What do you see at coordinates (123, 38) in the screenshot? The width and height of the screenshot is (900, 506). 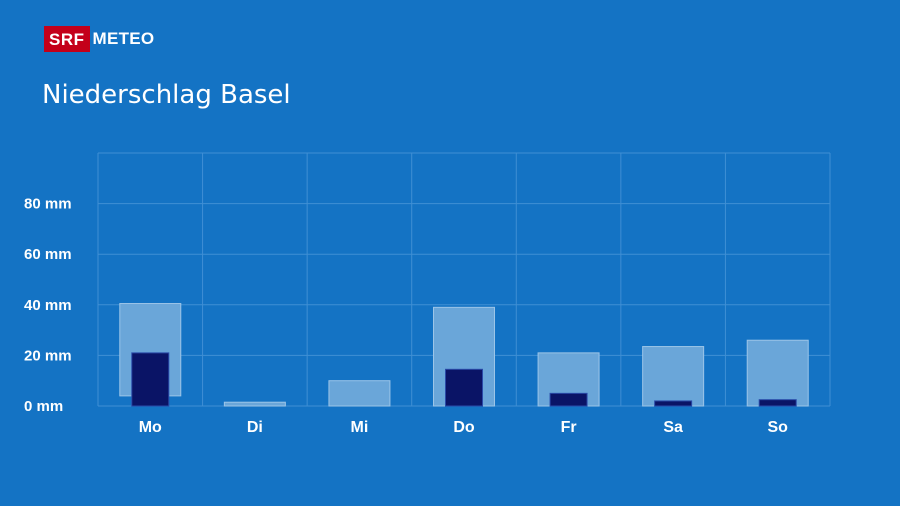 I see `logo-meteo: METEO` at bounding box center [123, 38].